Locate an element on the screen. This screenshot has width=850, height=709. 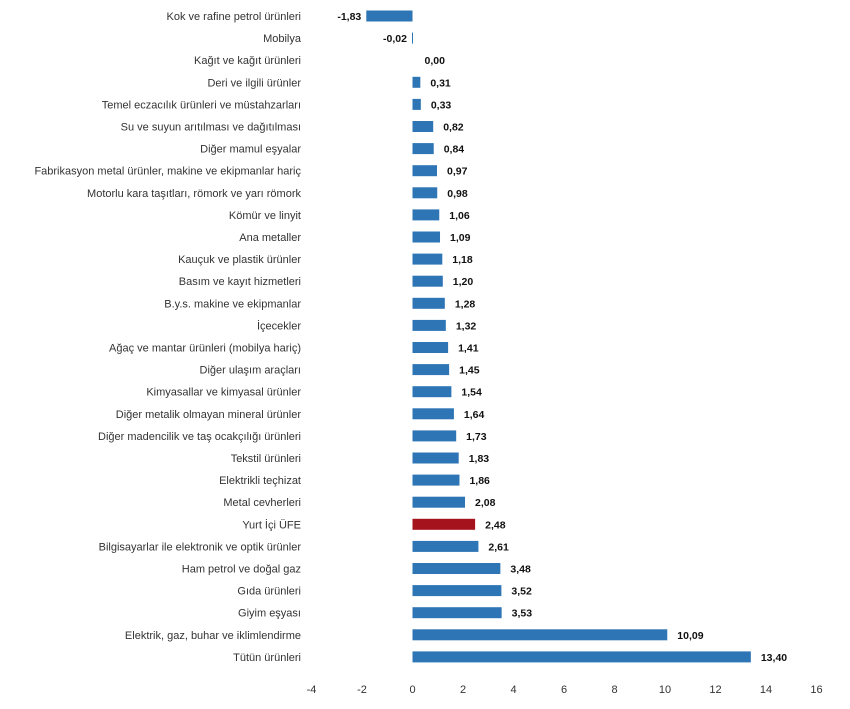
category-label: Elektrik, gaz, buhar ve iklimlendirme is located at coordinates (213, 636).